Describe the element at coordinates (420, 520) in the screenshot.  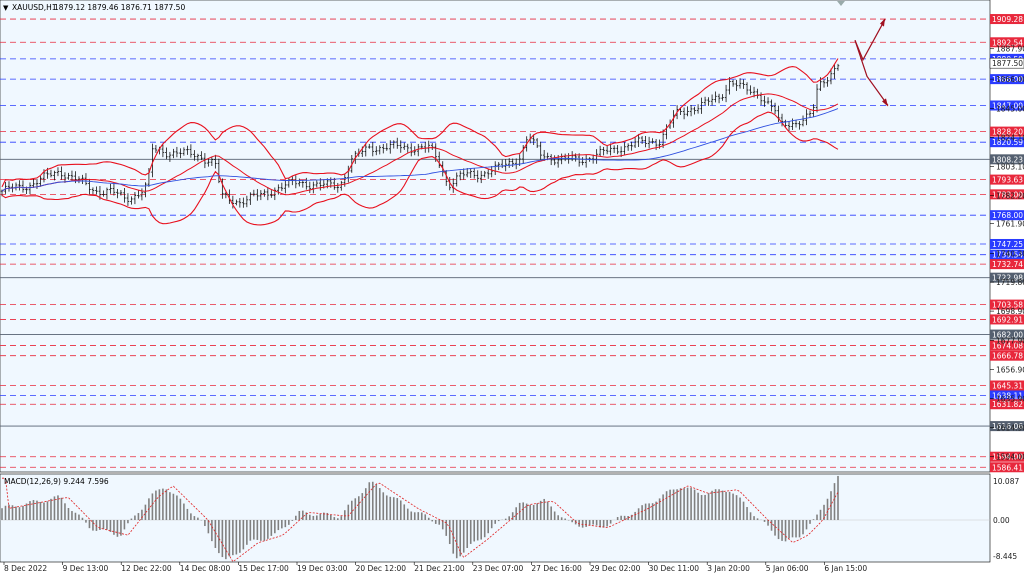
I see `macd-signal-line` at that location.